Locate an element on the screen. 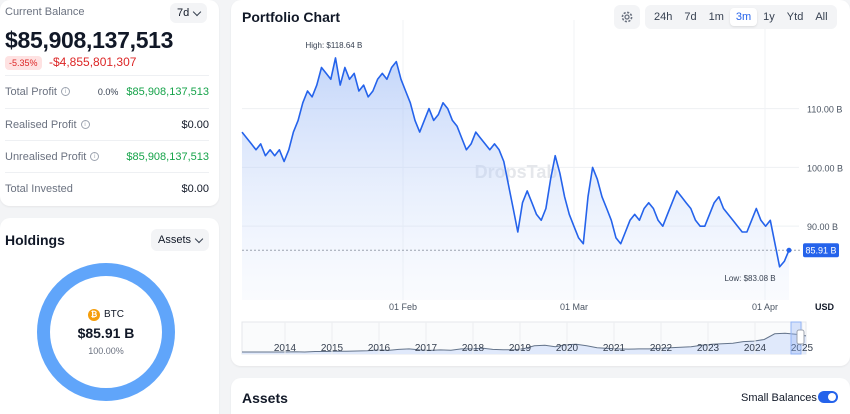  unrealised-profit-value: $85,908,137,513 is located at coordinates (167, 156).